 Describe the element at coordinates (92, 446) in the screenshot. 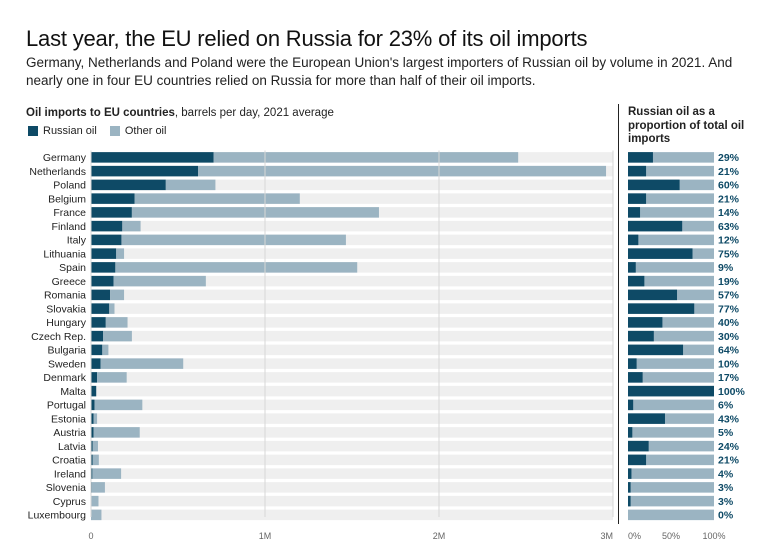

I see `bar-russian-latvia` at that location.